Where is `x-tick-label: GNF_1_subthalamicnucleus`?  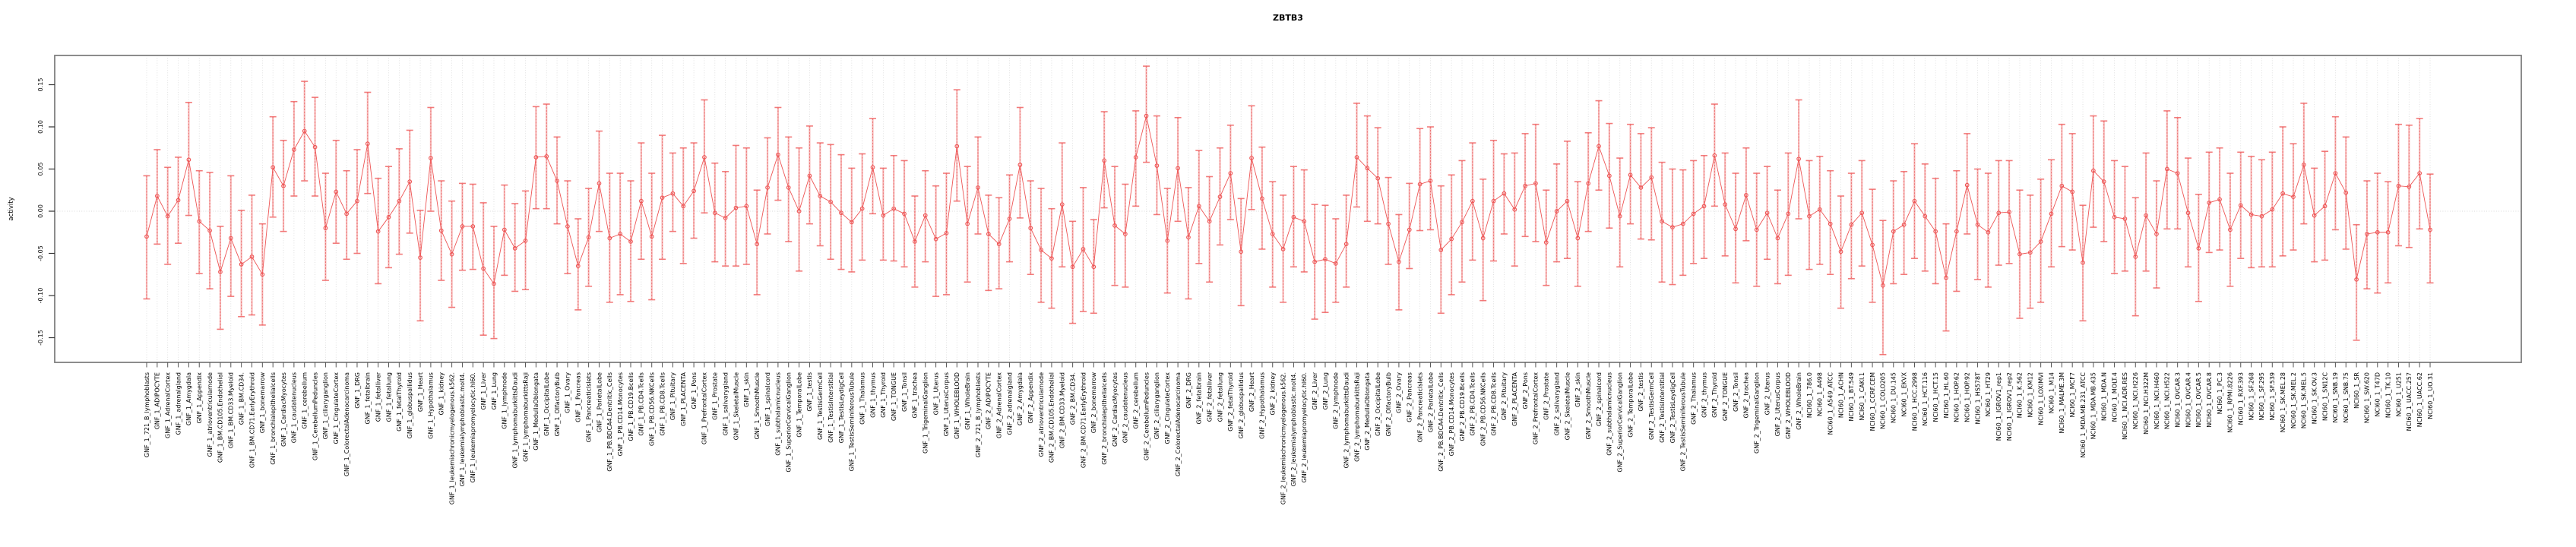
x-tick-label: GNF_1_subthalamicnucleus is located at coordinates (779, 414).